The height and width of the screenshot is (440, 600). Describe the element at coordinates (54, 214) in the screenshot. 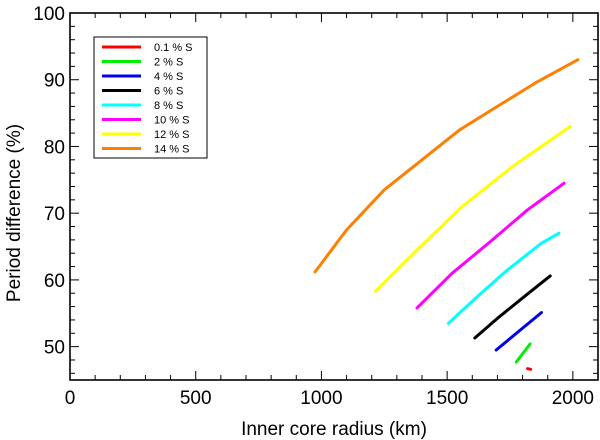

I see `y-tick-label: 70` at that location.